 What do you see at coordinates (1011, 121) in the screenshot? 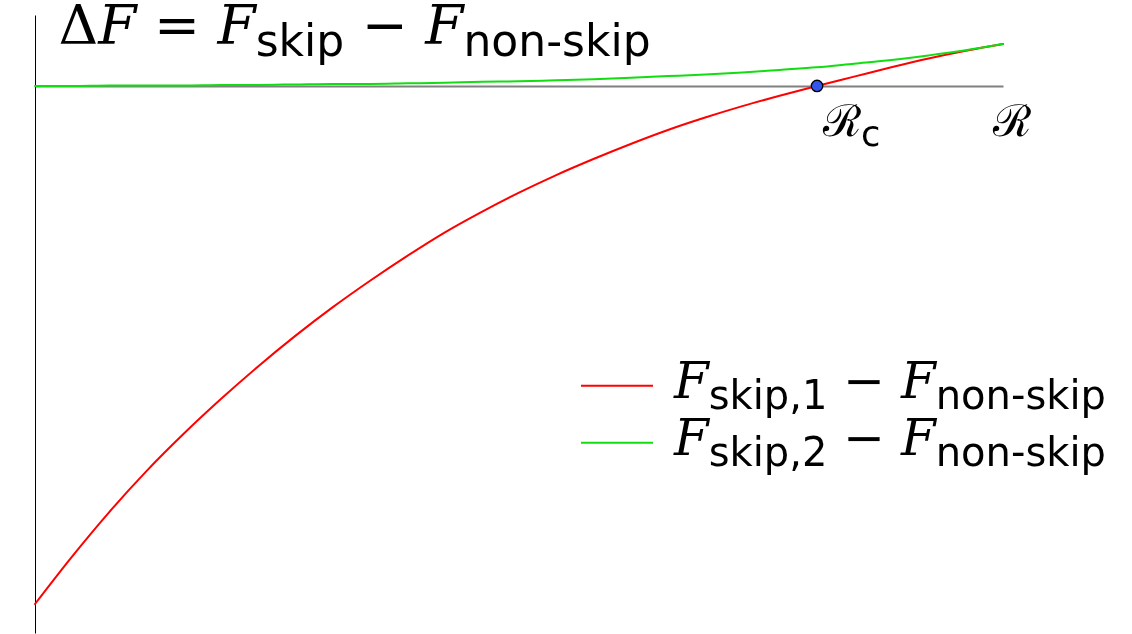
I see `x-axis-title: ℛ` at bounding box center [1011, 121].